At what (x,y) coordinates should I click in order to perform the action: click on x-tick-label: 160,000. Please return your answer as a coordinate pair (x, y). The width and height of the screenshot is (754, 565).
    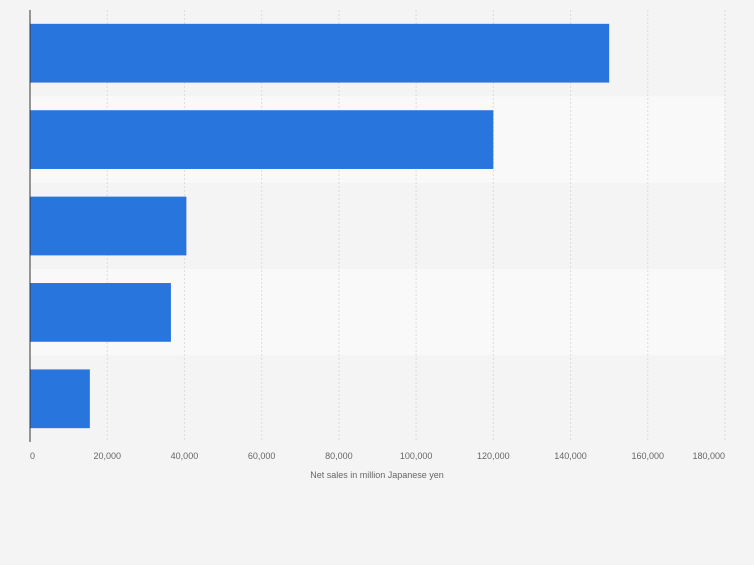
    Looking at the image, I should click on (648, 456).